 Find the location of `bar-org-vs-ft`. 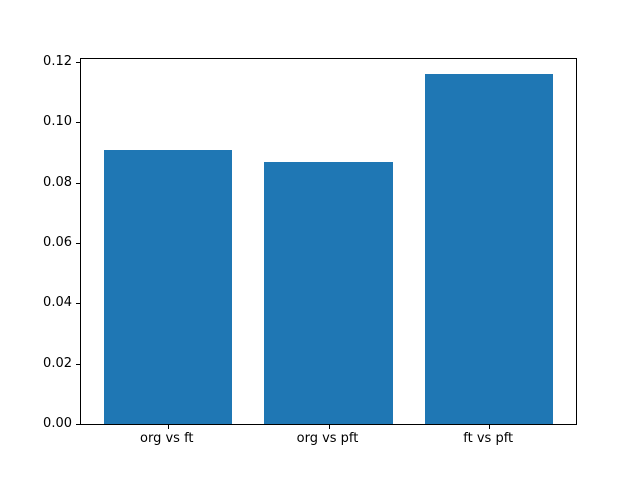

bar-org-vs-ft is located at coordinates (168, 286).